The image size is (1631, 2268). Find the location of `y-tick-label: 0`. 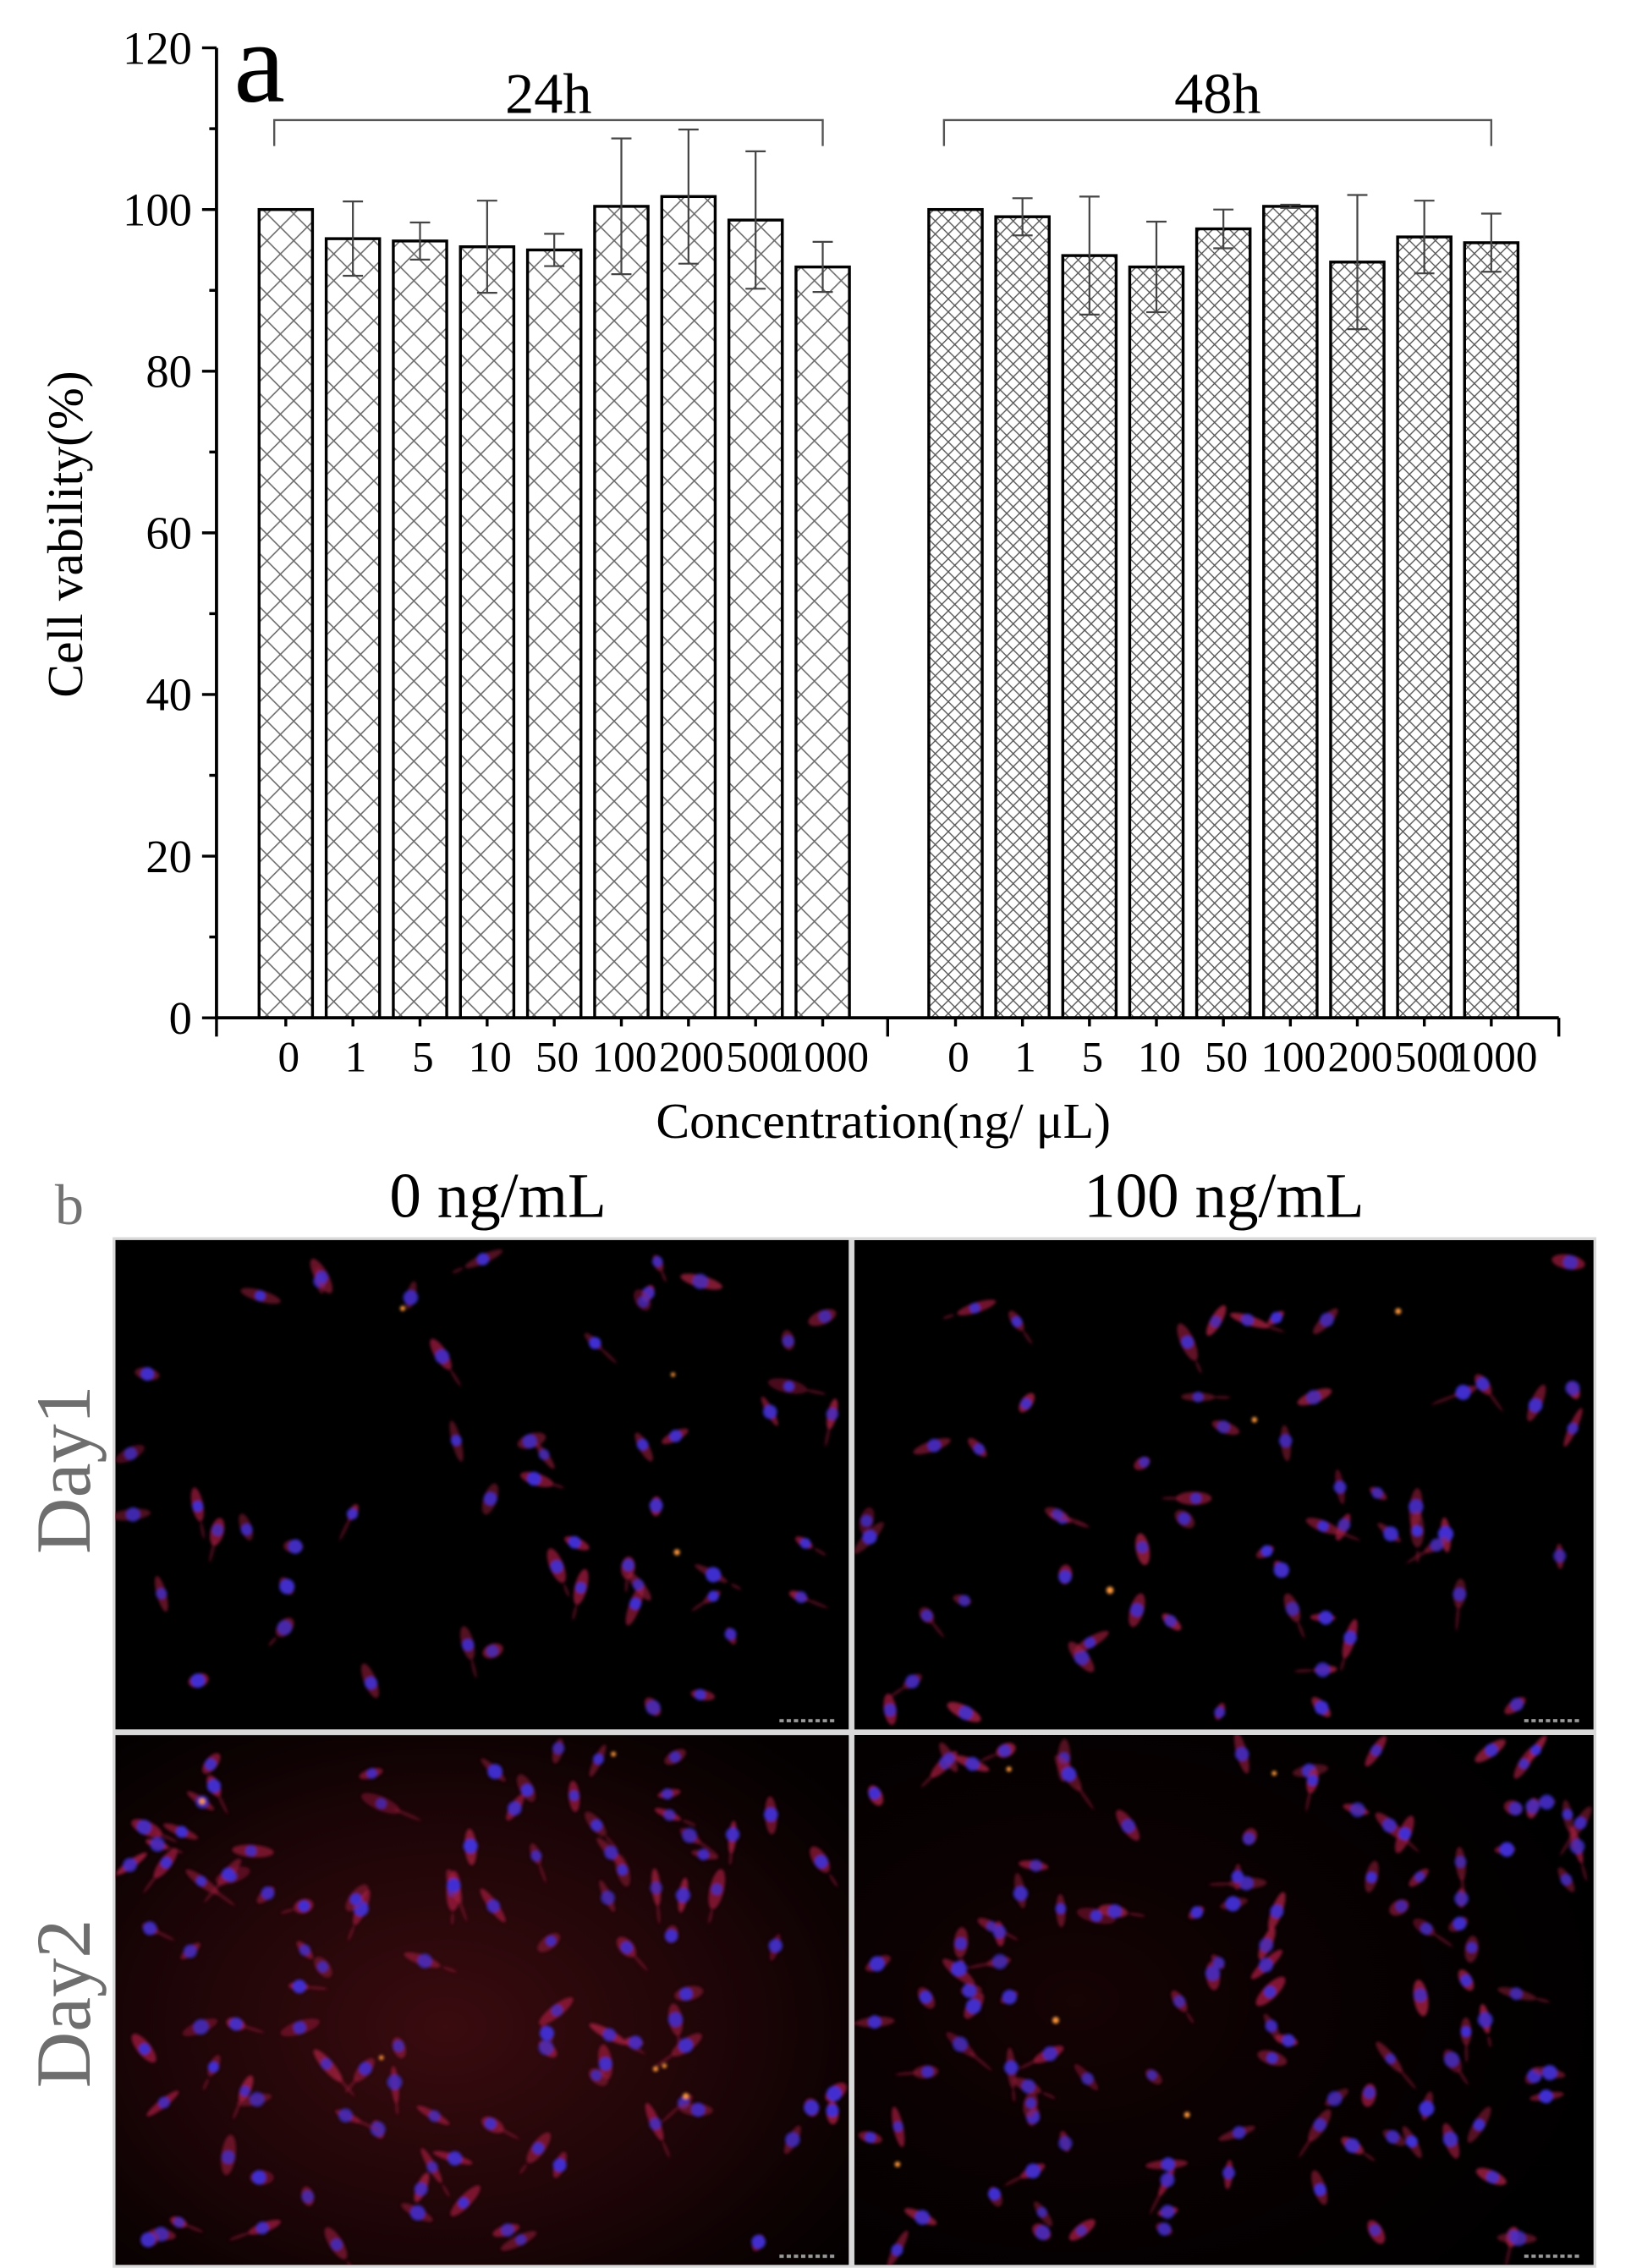

y-tick-label: 0 is located at coordinates (180, 1018).